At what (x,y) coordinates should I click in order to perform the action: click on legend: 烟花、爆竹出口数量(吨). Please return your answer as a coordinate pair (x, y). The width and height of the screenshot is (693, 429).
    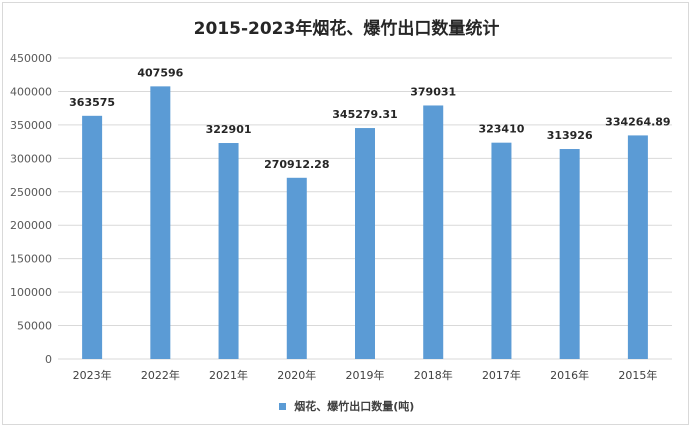
    Looking at the image, I should click on (346, 406).